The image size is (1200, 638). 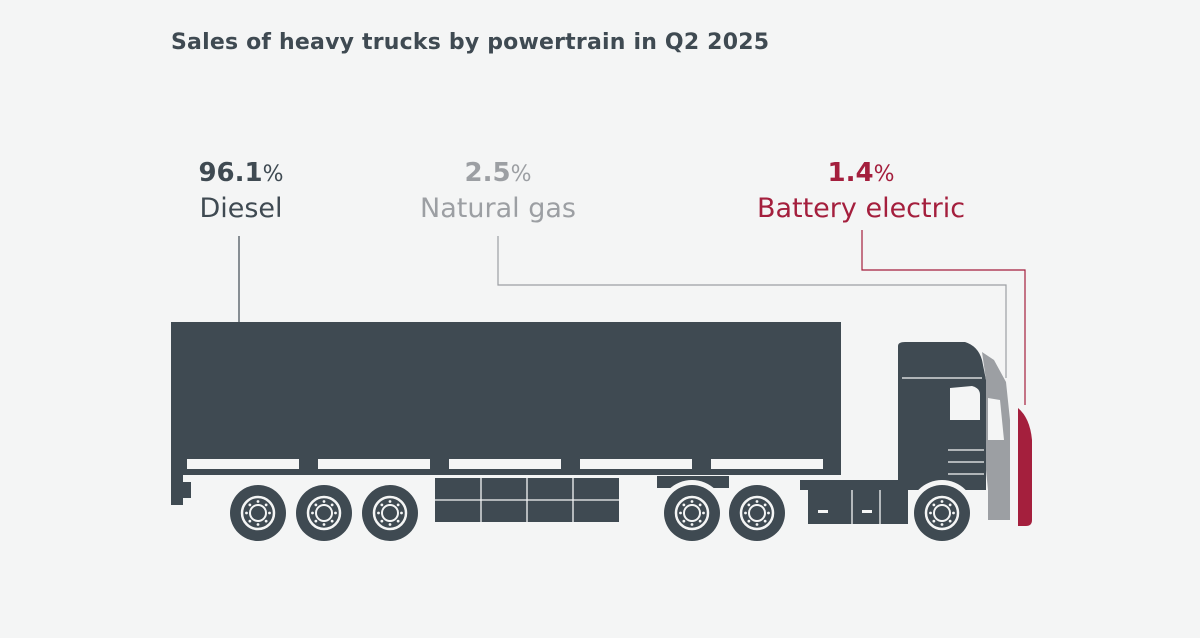 What do you see at coordinates (498, 208) in the screenshot?
I see `category-natural-gas: Natural gas` at bounding box center [498, 208].